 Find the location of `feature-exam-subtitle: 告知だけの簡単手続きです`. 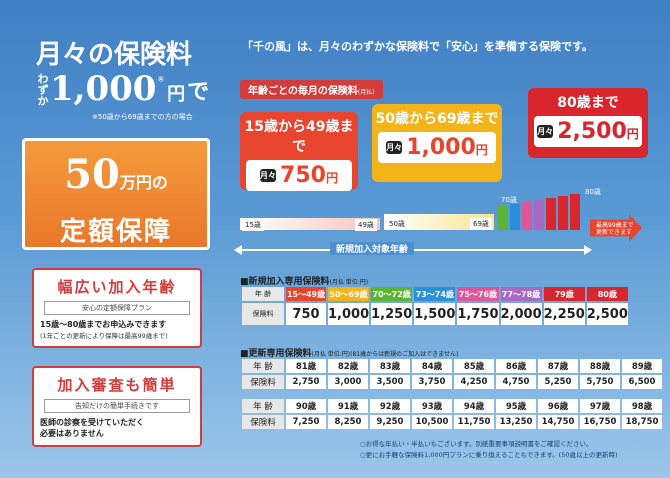

feature-exam-subtitle: 告知だけの簡単手続きです is located at coordinates (117, 406).